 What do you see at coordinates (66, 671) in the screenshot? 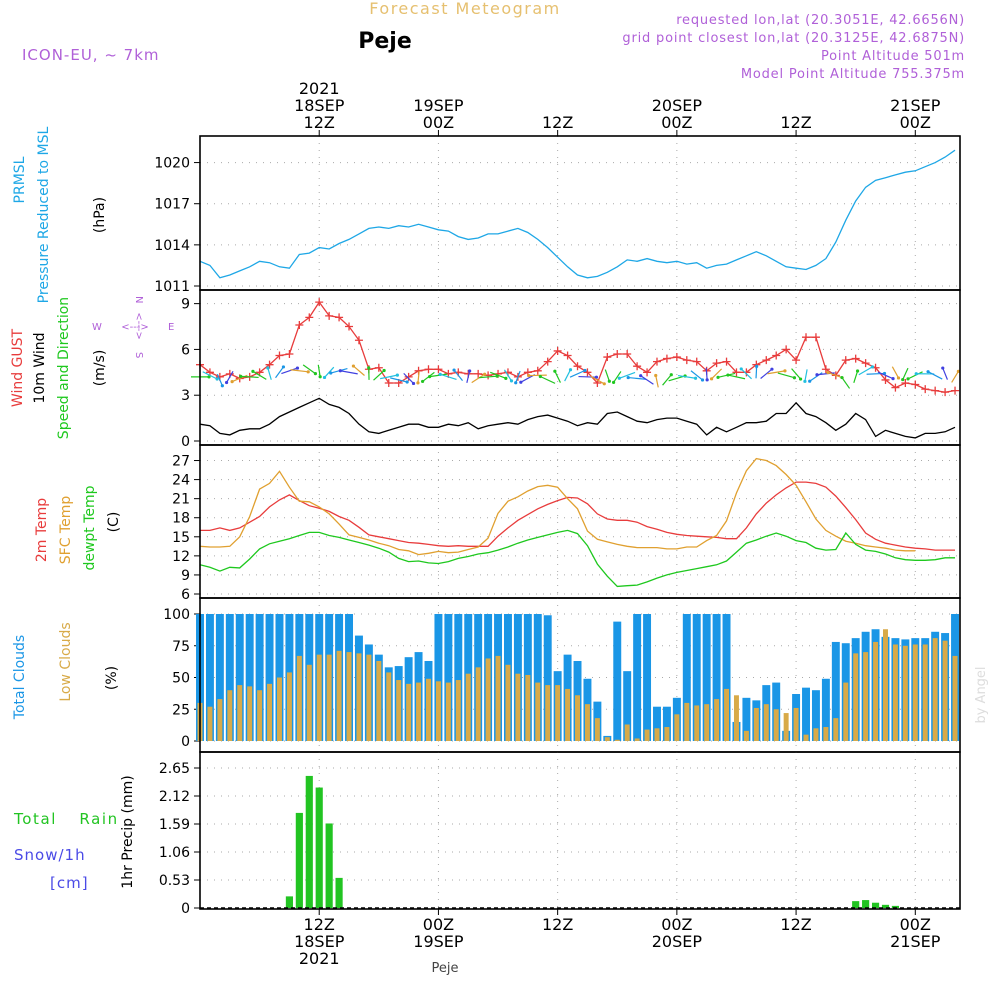
I see `cloud-labels: Total Clouds Low Clouds (%)` at bounding box center [66, 671].